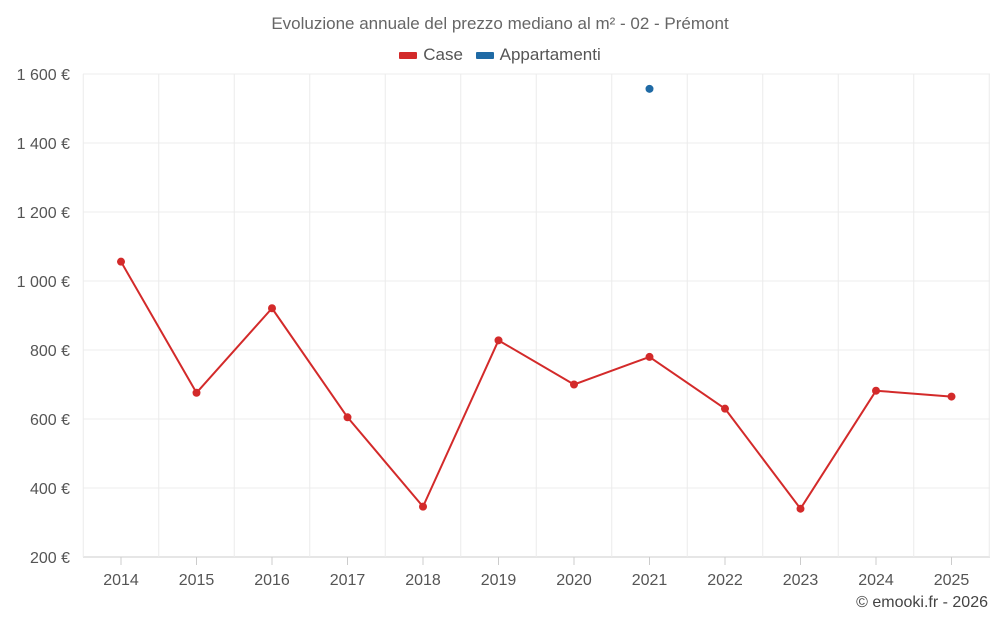  Describe the element at coordinates (50, 558) in the screenshot. I see `y-tick-label: 200 €` at that location.